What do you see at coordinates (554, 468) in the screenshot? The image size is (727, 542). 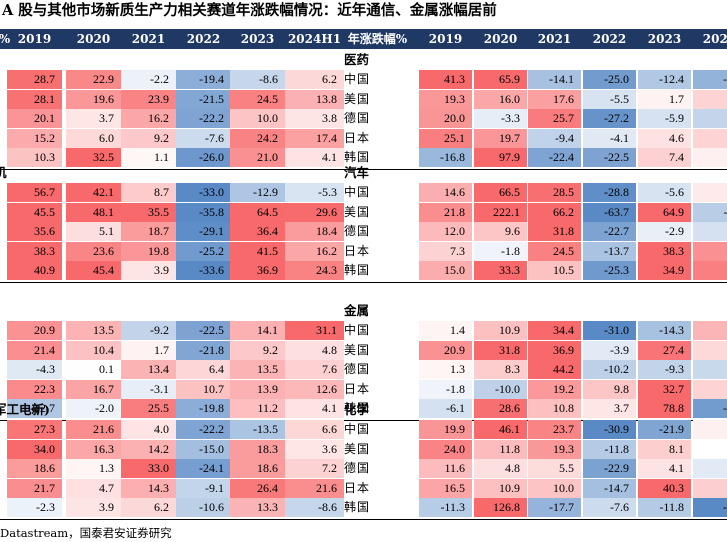 I see `table-cell: 5.5` at bounding box center [554, 468].